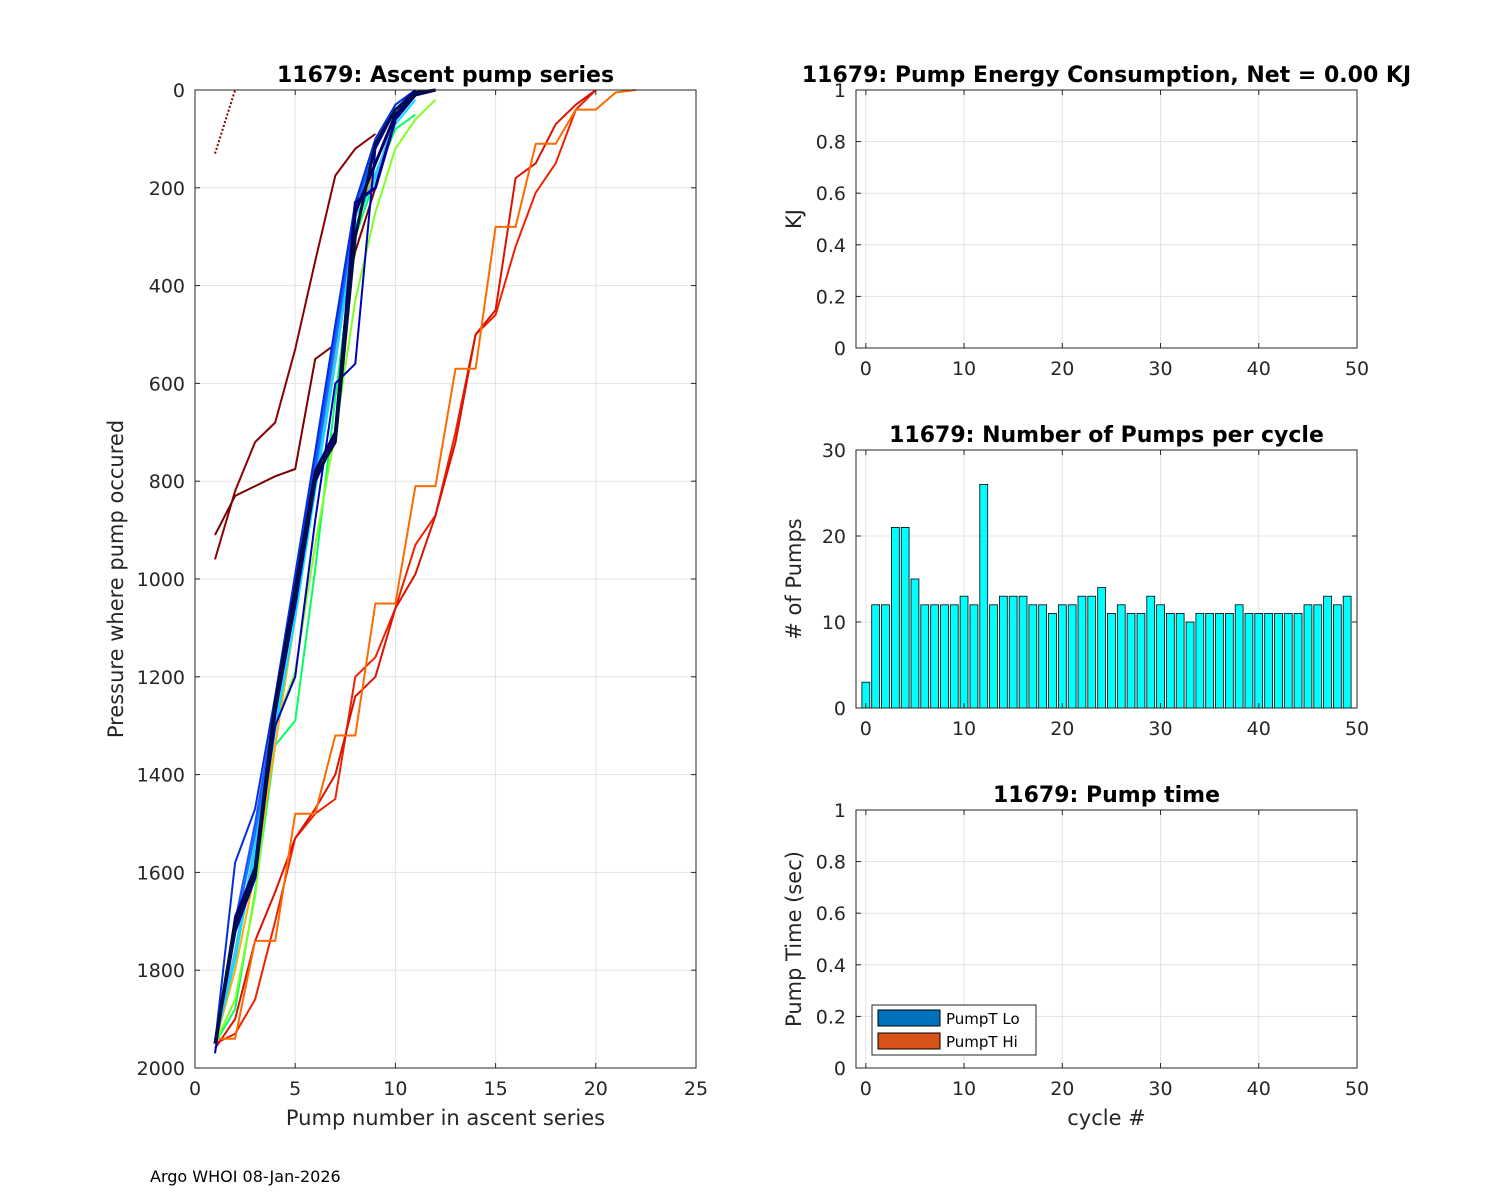  I want to click on y-tick-label: 1000, so click(161, 580).